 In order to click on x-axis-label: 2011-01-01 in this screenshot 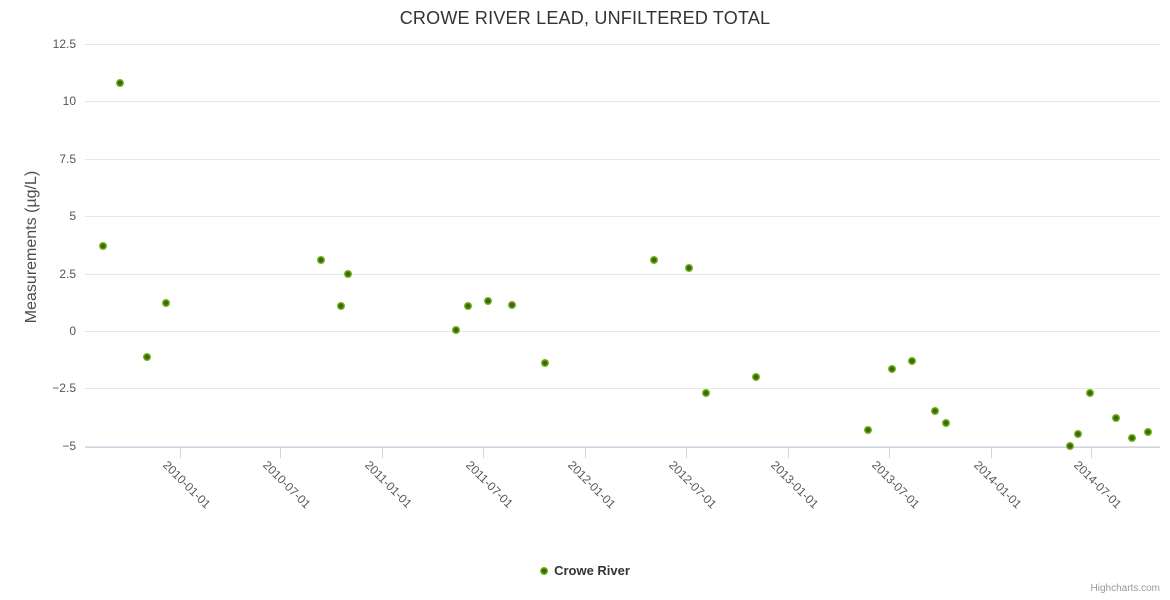, I will do `click(388, 484)`.